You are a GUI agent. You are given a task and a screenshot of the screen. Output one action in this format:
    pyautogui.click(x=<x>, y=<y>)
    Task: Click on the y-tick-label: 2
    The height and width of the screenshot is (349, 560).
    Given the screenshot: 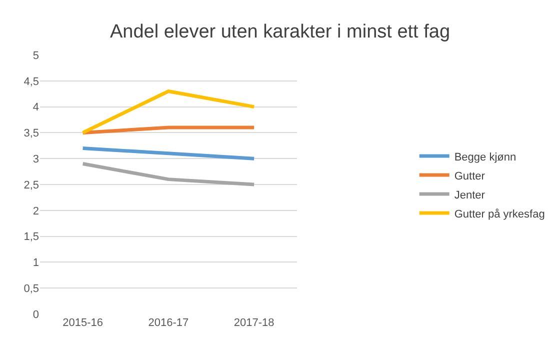 What is the action you would take?
    pyautogui.click(x=35, y=211)
    